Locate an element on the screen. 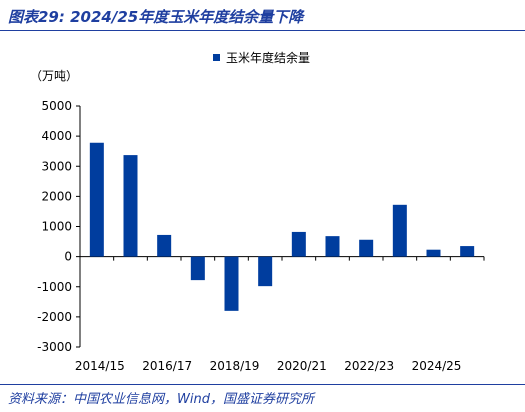 This screenshot has width=525, height=412. y-tick-label: -1000 is located at coordinates (54, 287).